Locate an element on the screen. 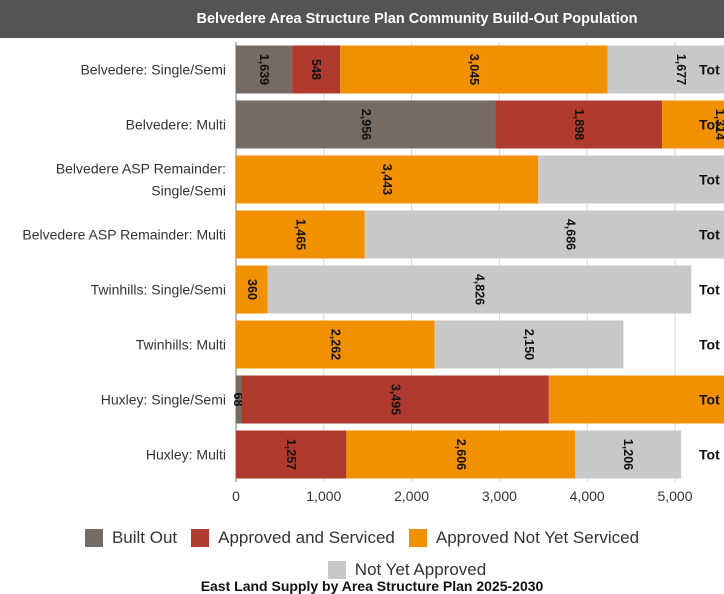  x-tick-label-4000: 4,000 is located at coordinates (587, 496).